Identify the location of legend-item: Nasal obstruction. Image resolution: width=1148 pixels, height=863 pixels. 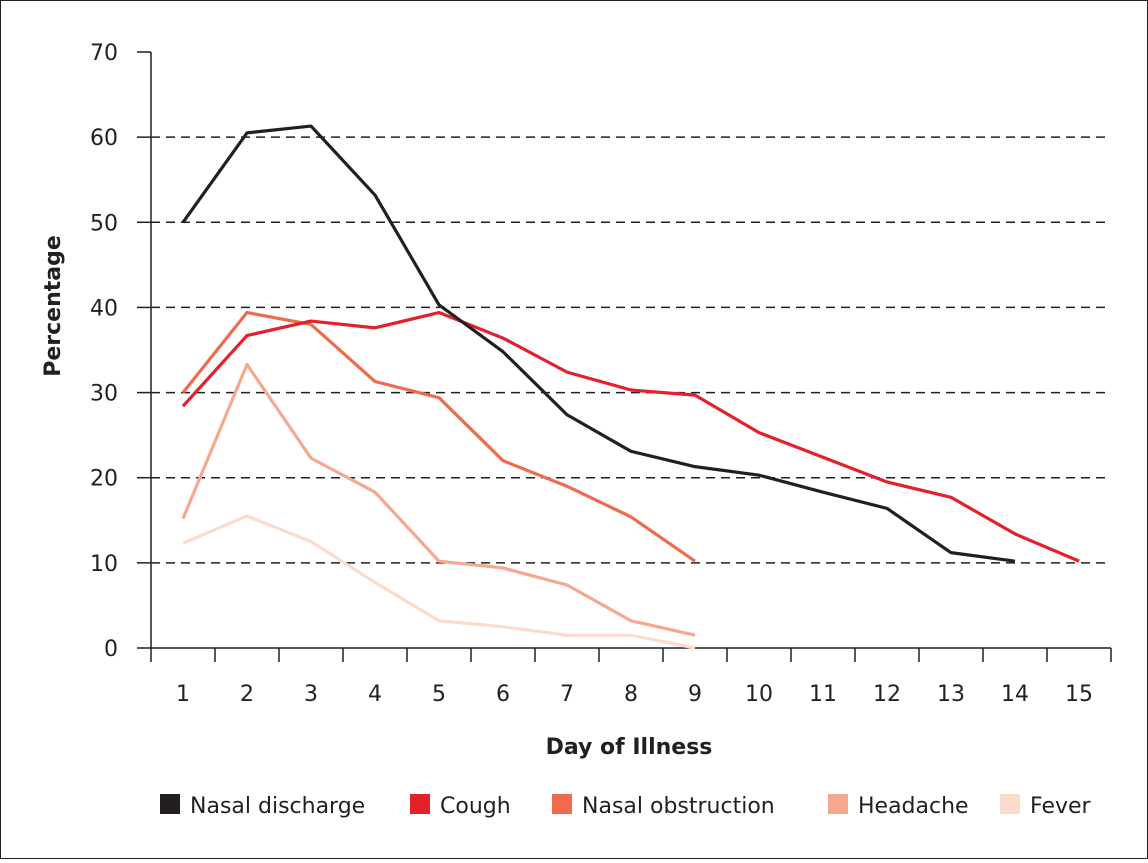
(663, 806).